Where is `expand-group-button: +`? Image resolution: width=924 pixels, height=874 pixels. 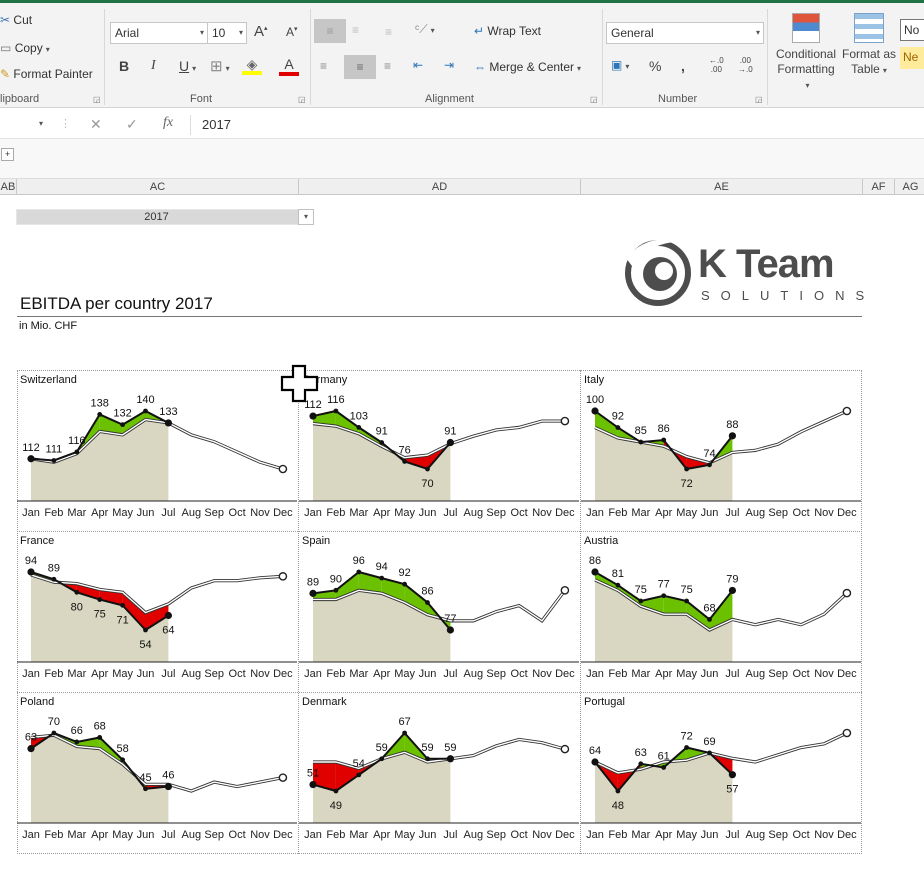 expand-group-button: + is located at coordinates (7, 154).